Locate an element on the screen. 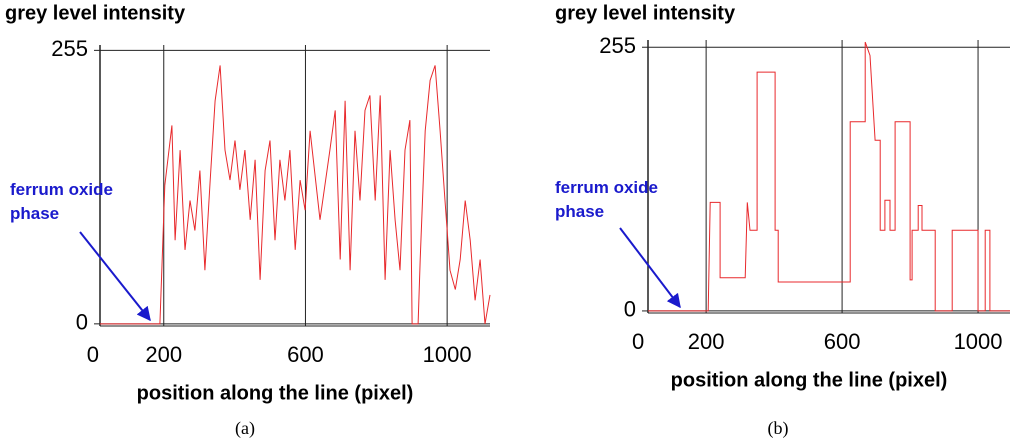 The image size is (1024, 443). caption: (a) is located at coordinates (245, 428).